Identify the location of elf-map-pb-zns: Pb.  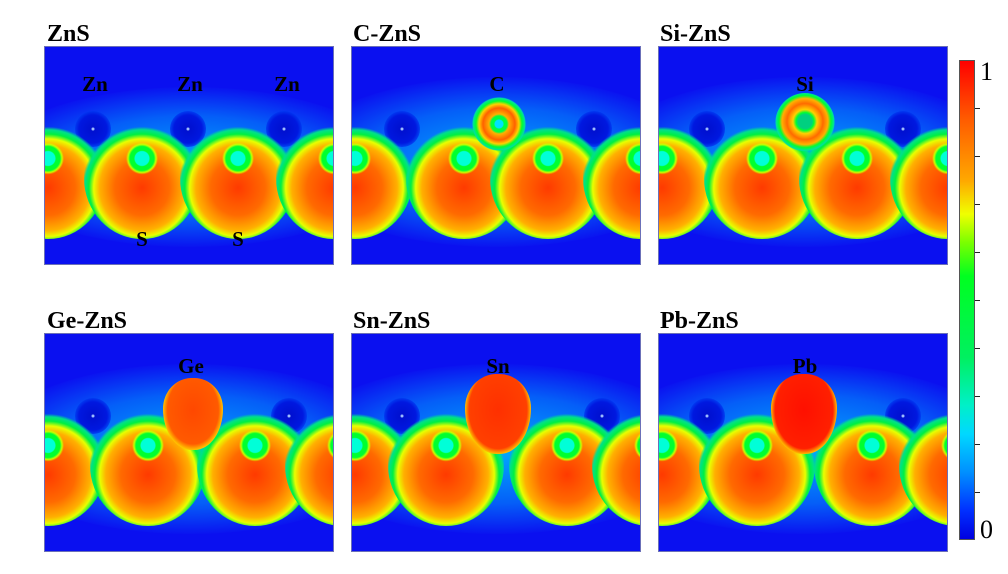
(803, 442).